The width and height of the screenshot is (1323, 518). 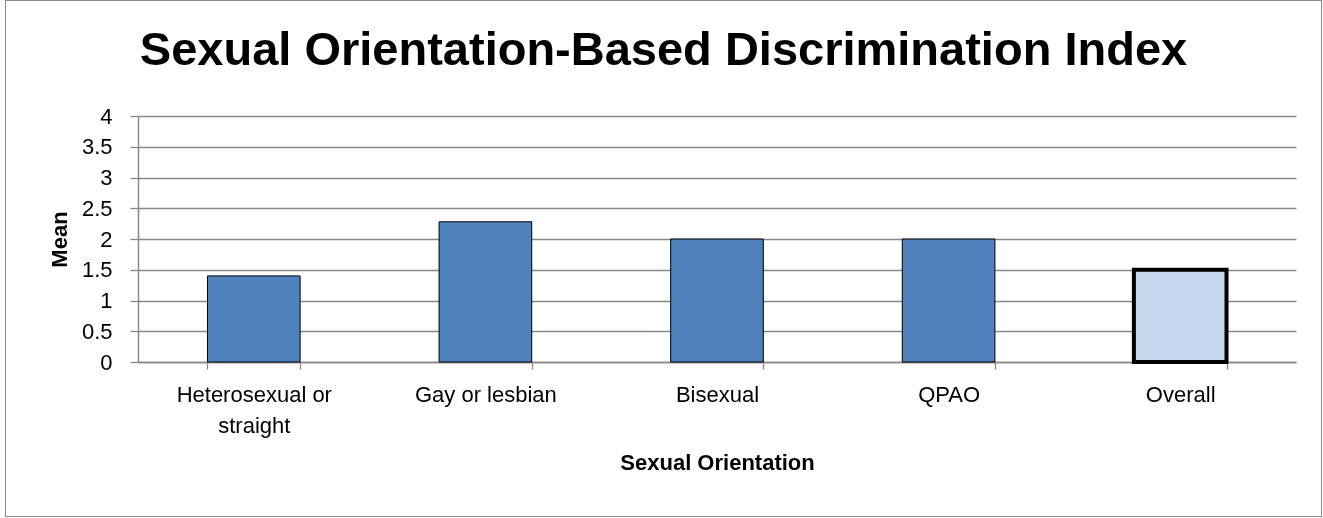 What do you see at coordinates (949, 394) in the screenshot?
I see `x-tick-label: QPAO` at bounding box center [949, 394].